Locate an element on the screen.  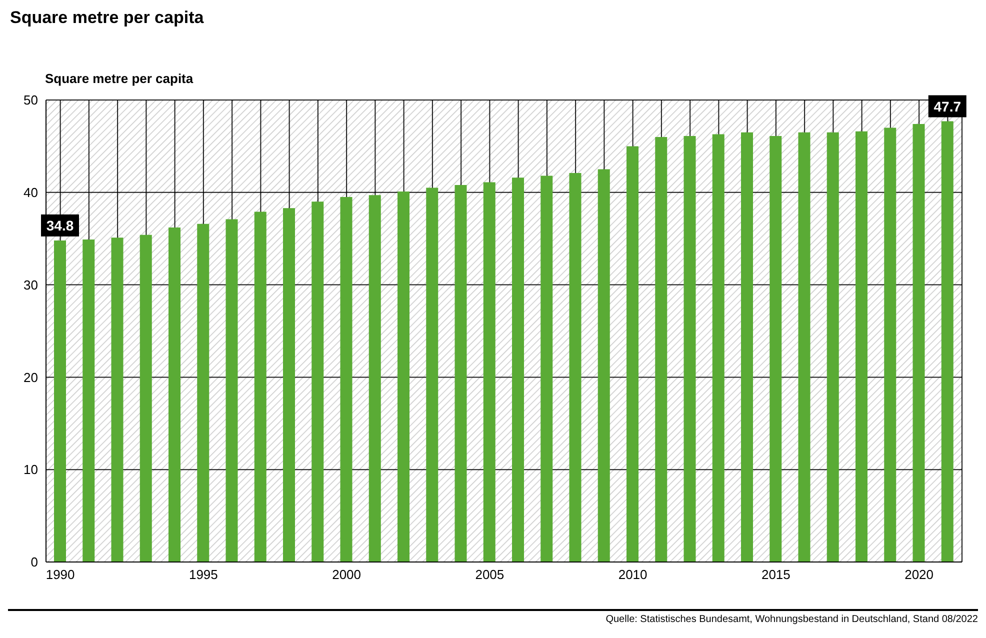
x-tick-label: 2000 is located at coordinates (347, 574).